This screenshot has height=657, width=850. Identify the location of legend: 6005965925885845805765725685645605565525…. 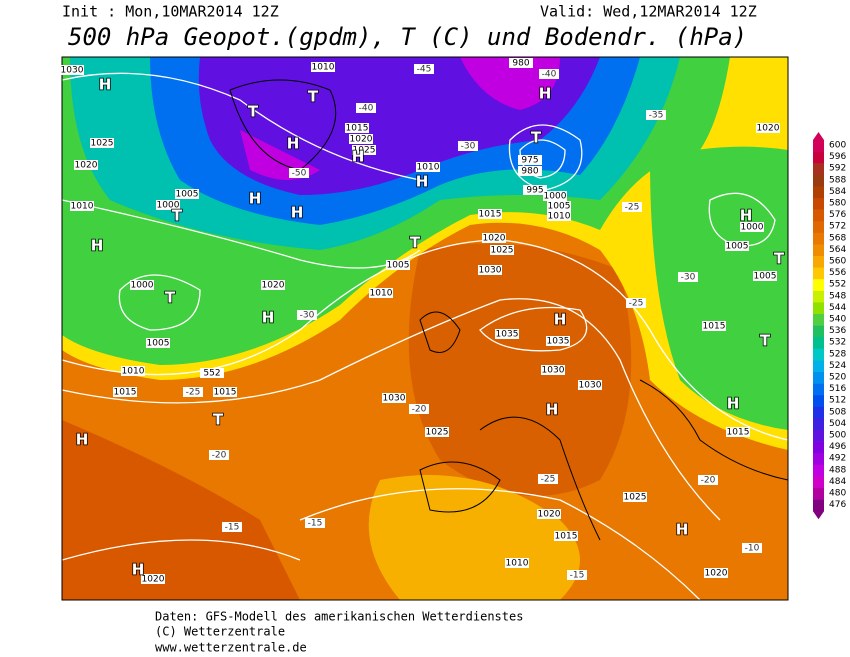
(829, 326).